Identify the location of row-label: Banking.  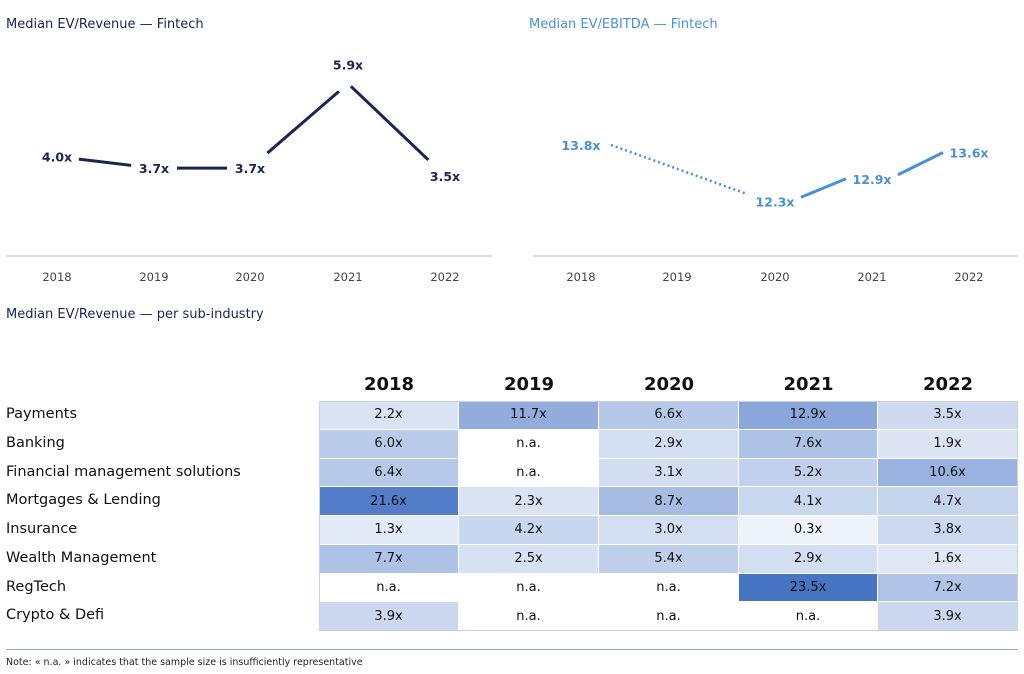
(35, 442).